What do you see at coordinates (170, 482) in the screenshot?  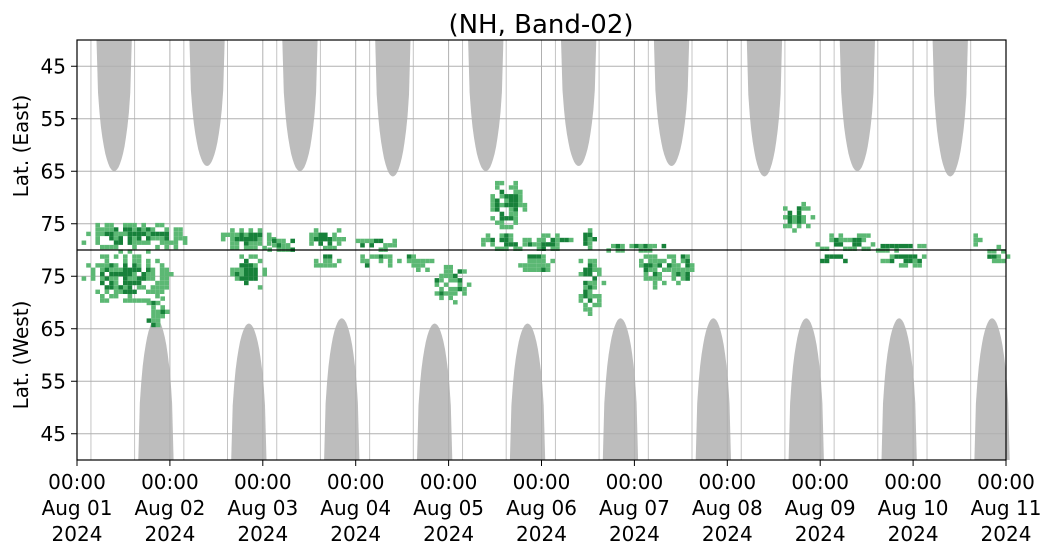 I see `x-tick-label-1-line-0: 00:00` at bounding box center [170, 482].